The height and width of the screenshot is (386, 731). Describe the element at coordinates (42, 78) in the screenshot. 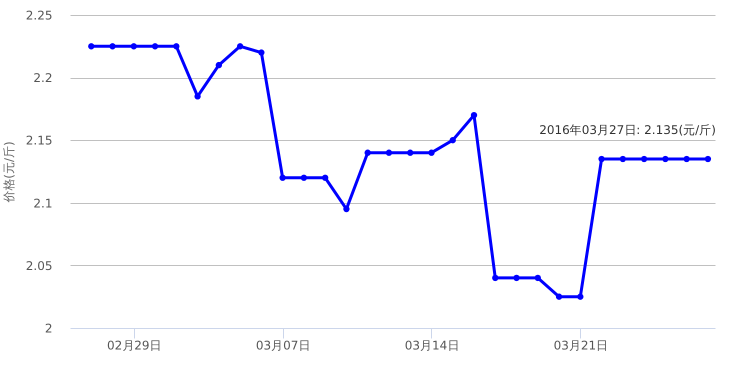

I see `y-tick-label: 2.2` at that location.